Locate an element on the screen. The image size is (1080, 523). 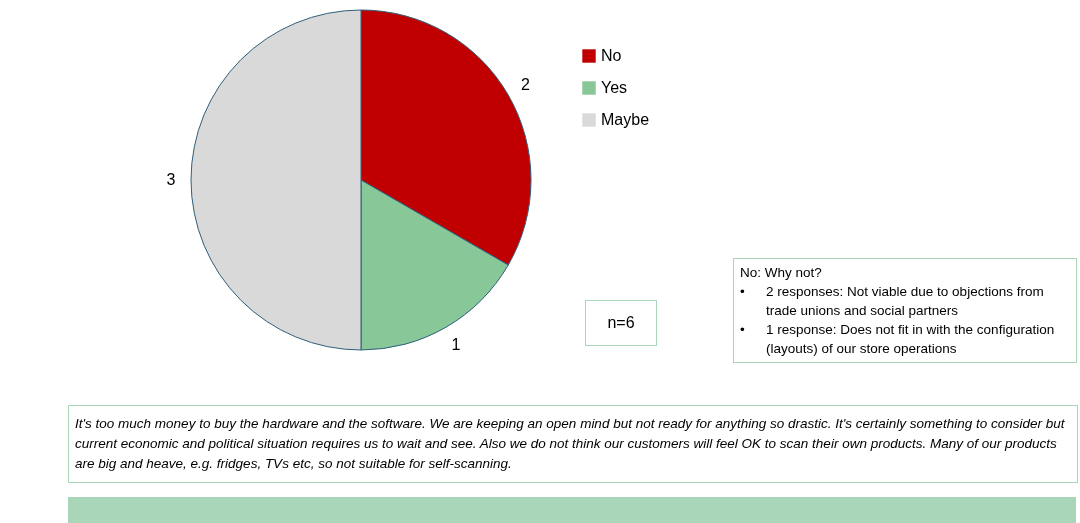
data-label: 2 is located at coordinates (526, 84).